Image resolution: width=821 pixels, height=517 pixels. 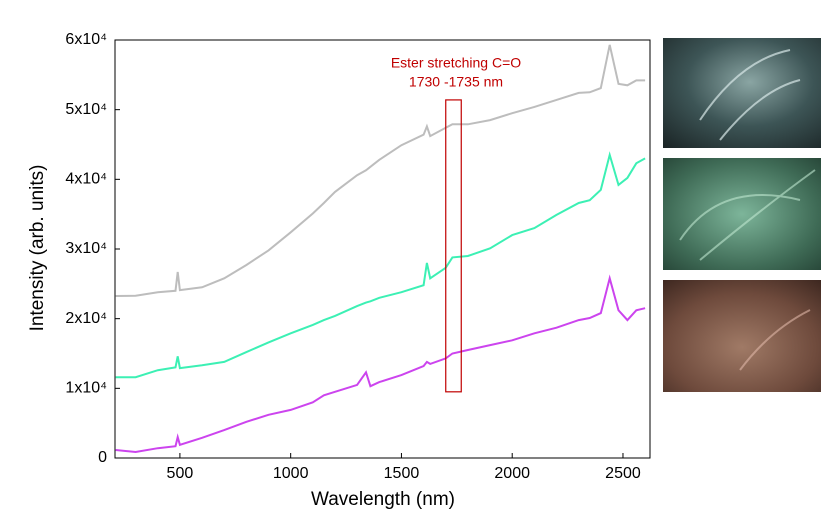 What do you see at coordinates (512, 473) in the screenshot?
I see `x-tick-label: 2000` at bounding box center [512, 473].